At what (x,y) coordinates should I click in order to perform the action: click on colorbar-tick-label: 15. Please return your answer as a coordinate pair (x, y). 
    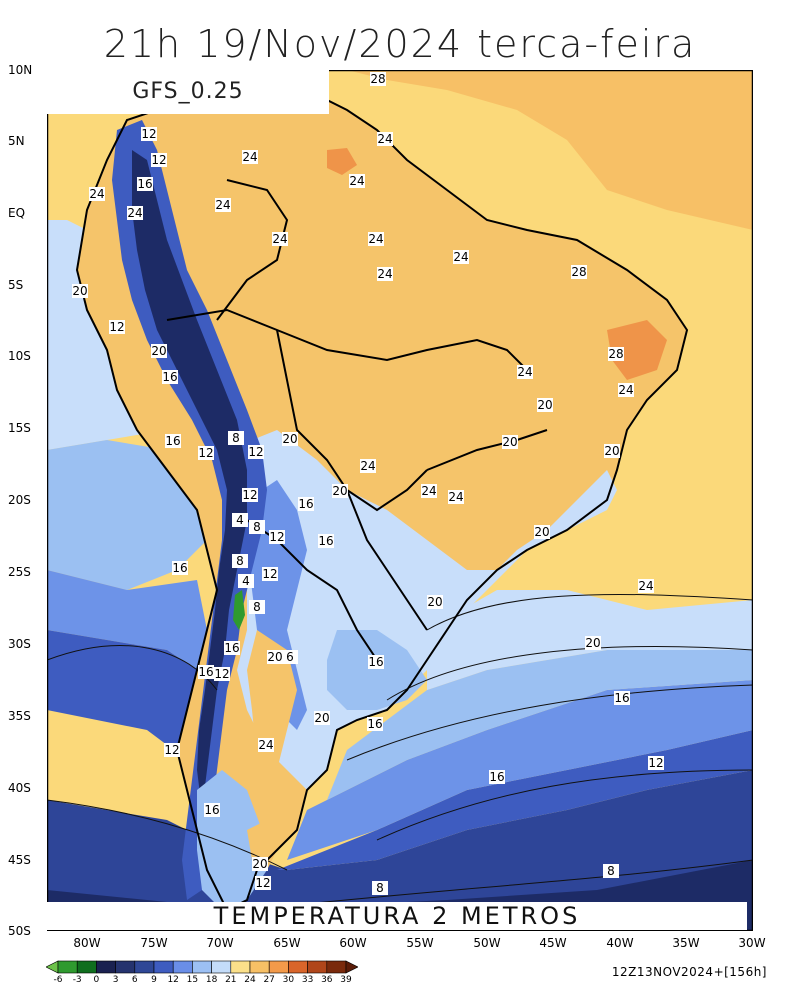
    Looking at the image, I should click on (192, 980).